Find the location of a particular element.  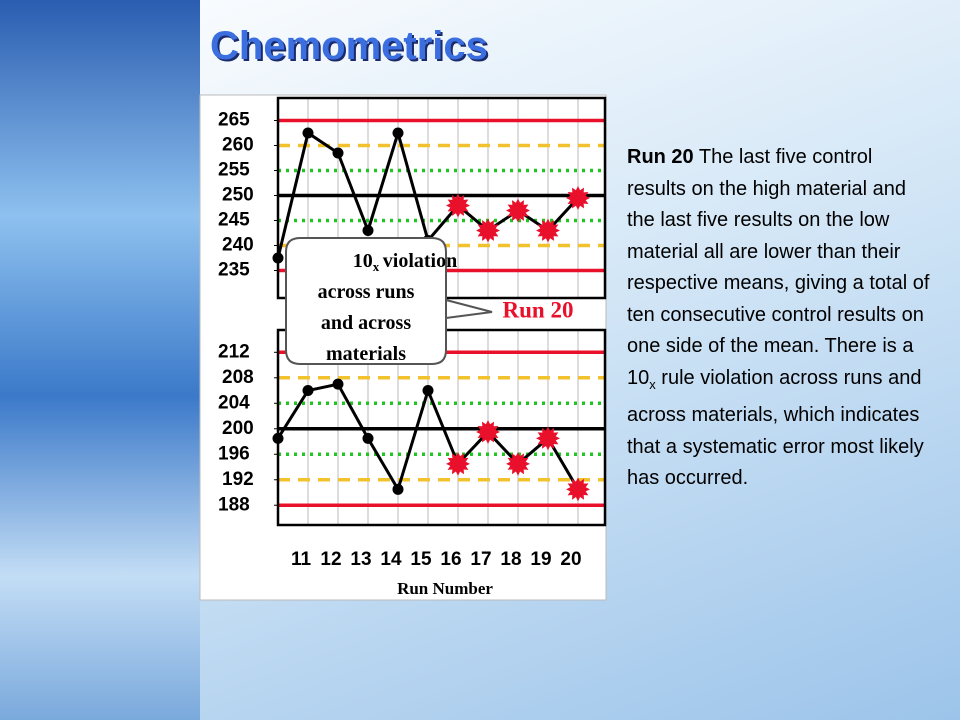

x-tick-label: 12 is located at coordinates (330, 559).